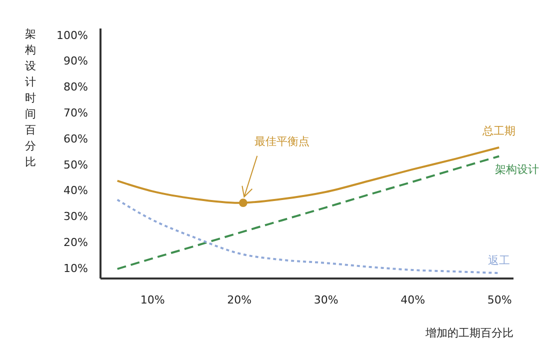 This screenshot has width=560, height=350. Describe the element at coordinates (72, 35) in the screenshot. I see `y-tick-label: 100%` at that location.